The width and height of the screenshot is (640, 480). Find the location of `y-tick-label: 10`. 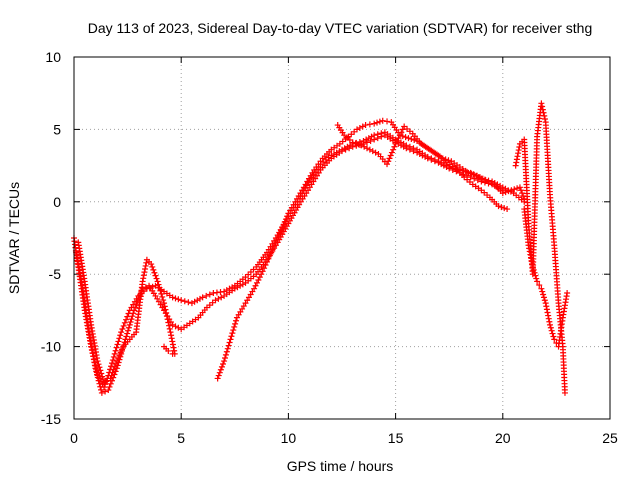

y-tick-label: 10 is located at coordinates (53, 57).